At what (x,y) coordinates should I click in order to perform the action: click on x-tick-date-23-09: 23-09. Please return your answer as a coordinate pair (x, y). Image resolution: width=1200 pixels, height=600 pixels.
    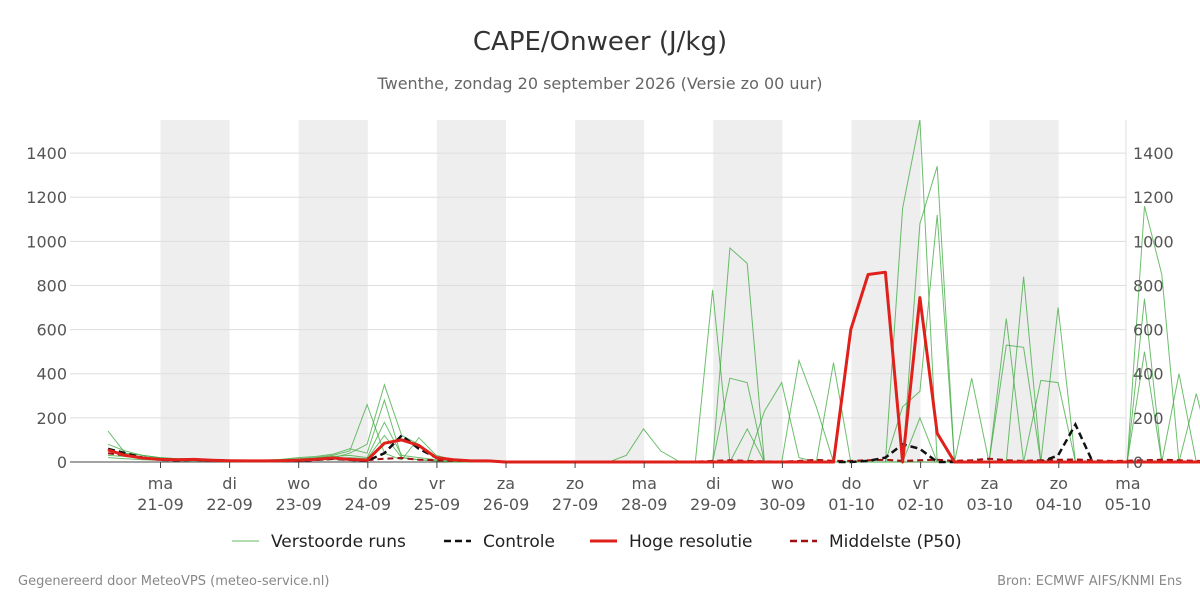
    Looking at the image, I should click on (298, 504).